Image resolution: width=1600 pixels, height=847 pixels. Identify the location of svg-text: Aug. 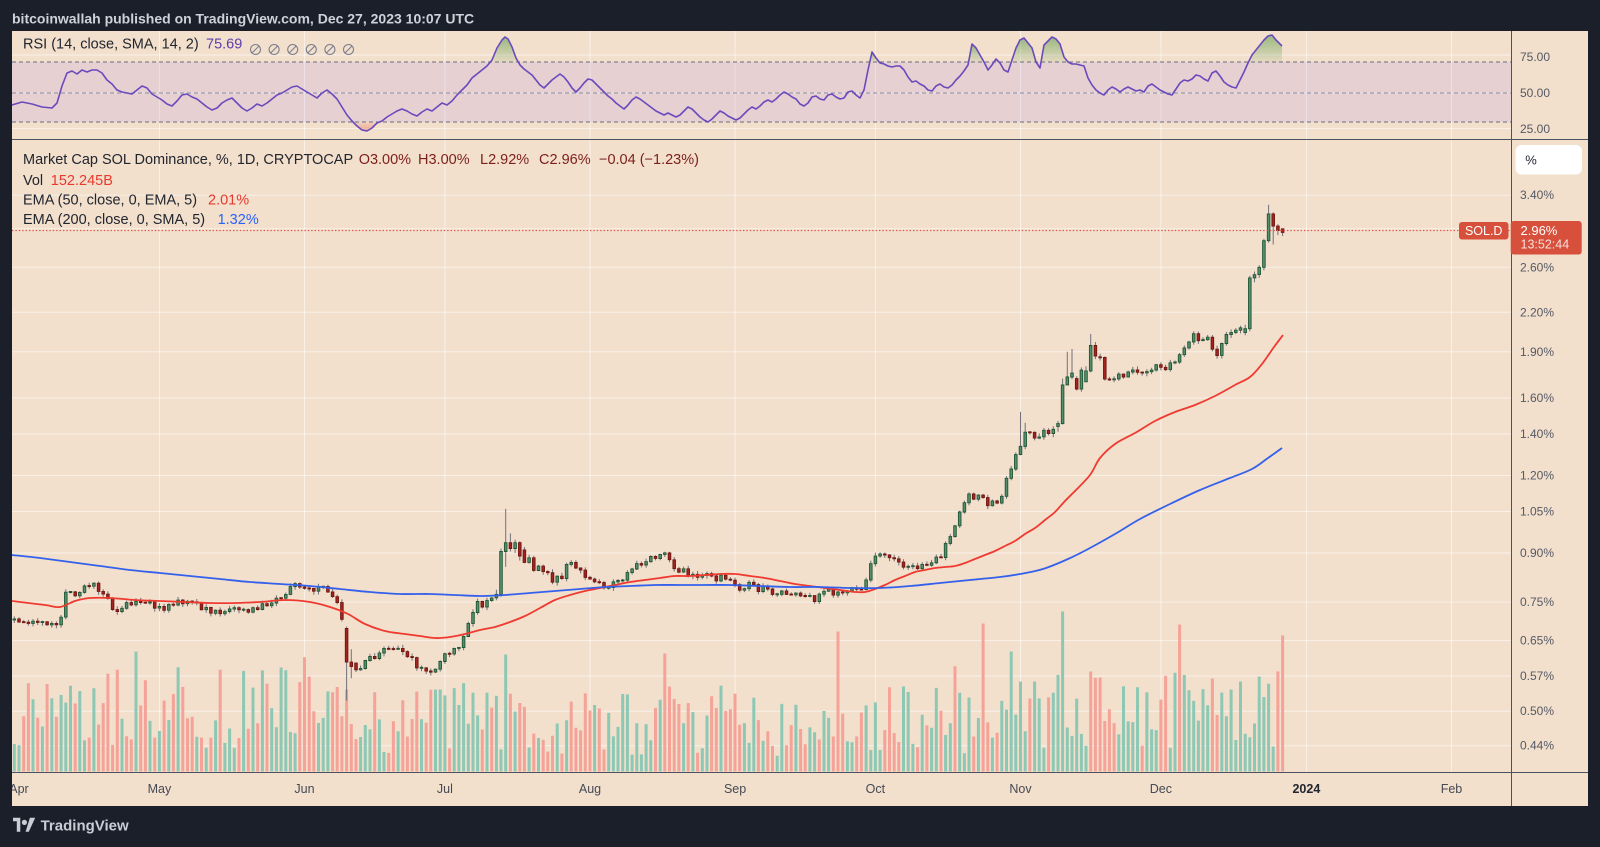
(590, 789).